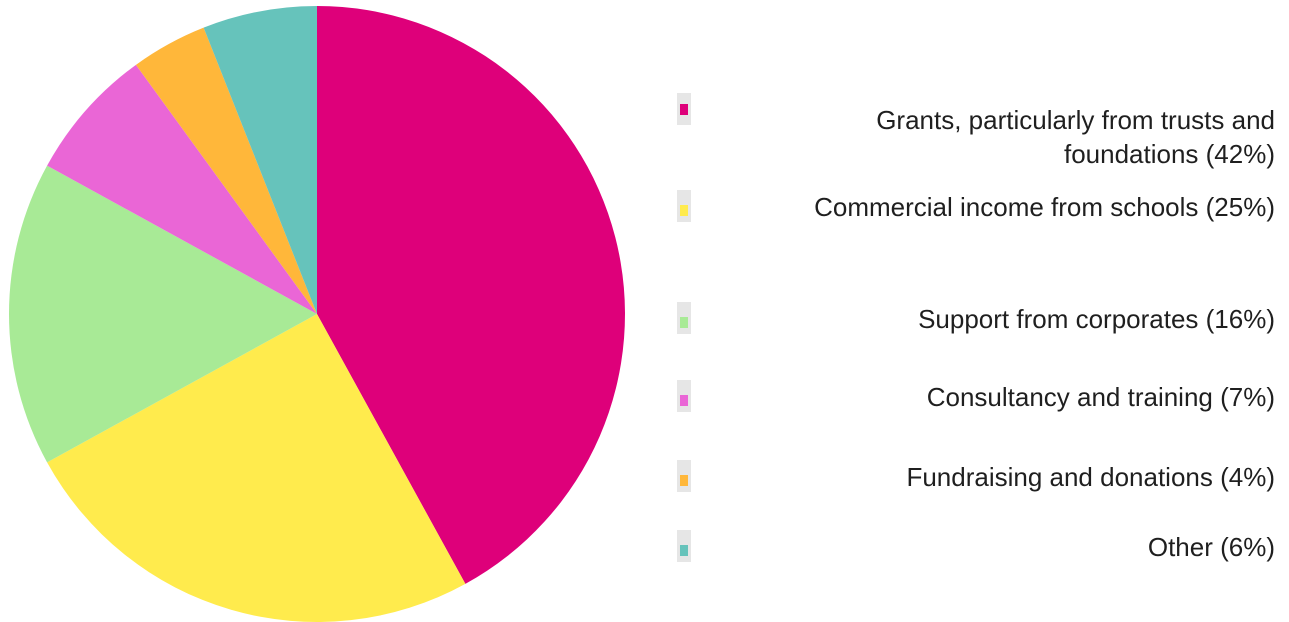 The width and height of the screenshot is (1289, 622). What do you see at coordinates (967, 550) in the screenshot?
I see `legend-item: Other (6%)` at bounding box center [967, 550].